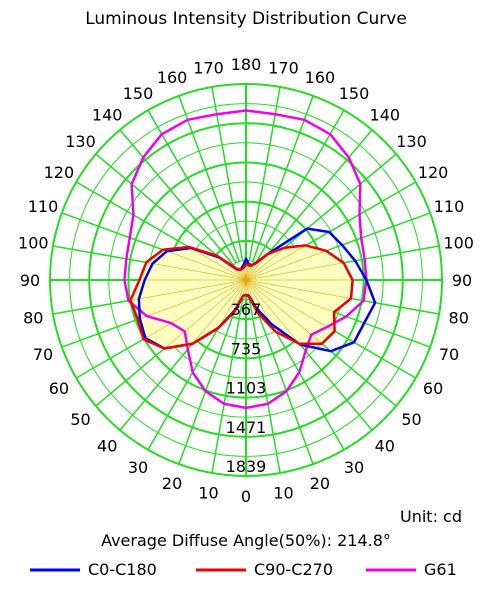 The image size is (492, 592). I want to click on radial-tick-label: 1471, so click(246, 427).